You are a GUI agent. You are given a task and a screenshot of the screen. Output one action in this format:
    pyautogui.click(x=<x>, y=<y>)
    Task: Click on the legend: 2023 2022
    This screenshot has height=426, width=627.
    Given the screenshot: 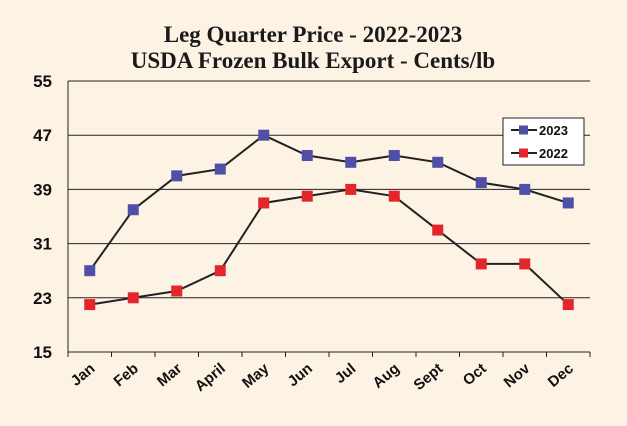 What is the action you would take?
    pyautogui.click(x=543, y=141)
    